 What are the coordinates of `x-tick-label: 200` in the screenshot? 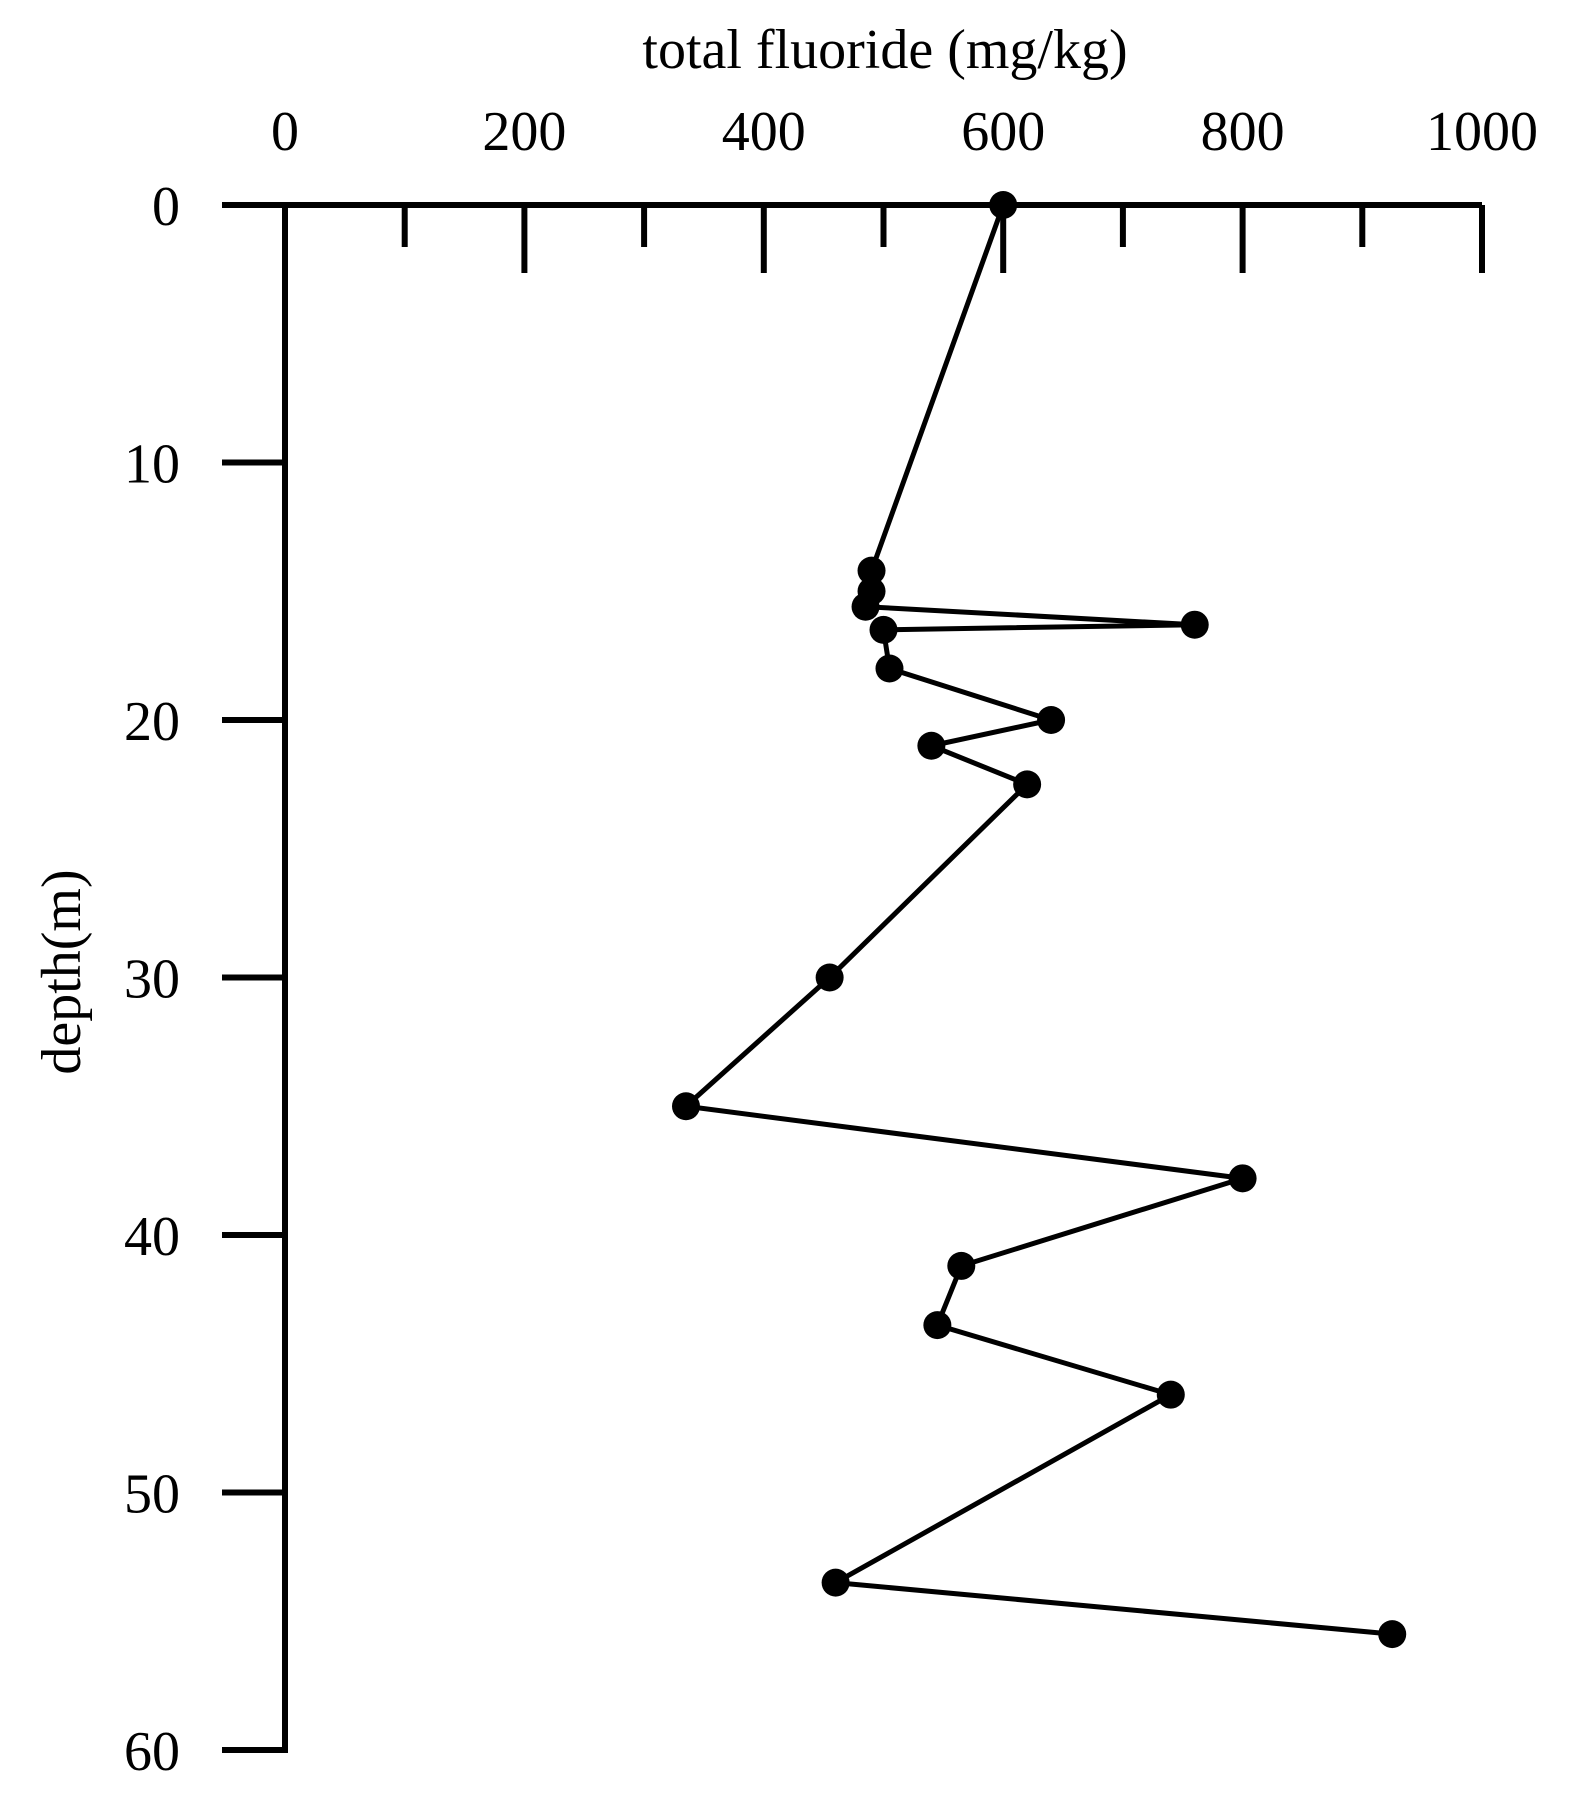 It's located at (524, 132).